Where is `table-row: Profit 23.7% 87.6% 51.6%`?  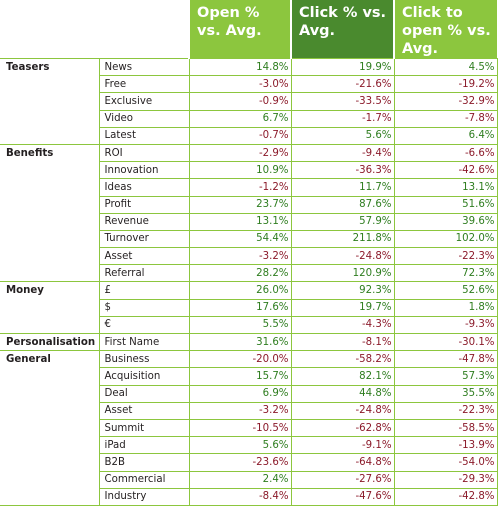
table-row: Profit 23.7% 87.6% 51.6% is located at coordinates (249, 205).